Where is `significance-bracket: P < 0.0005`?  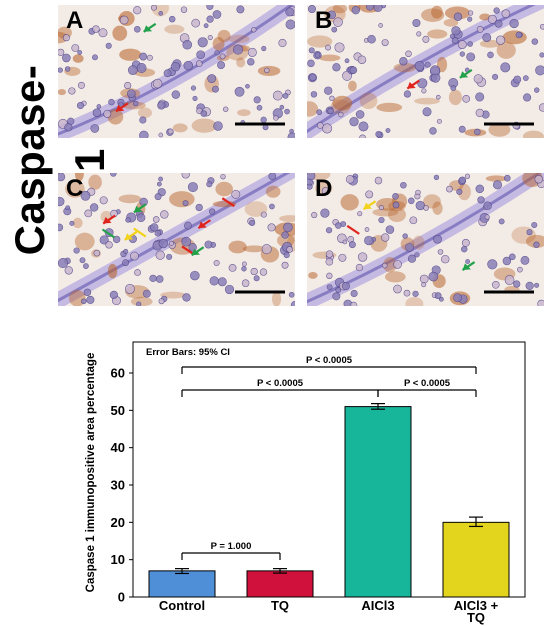
significance-bracket: P < 0.0005 is located at coordinates (427, 387).